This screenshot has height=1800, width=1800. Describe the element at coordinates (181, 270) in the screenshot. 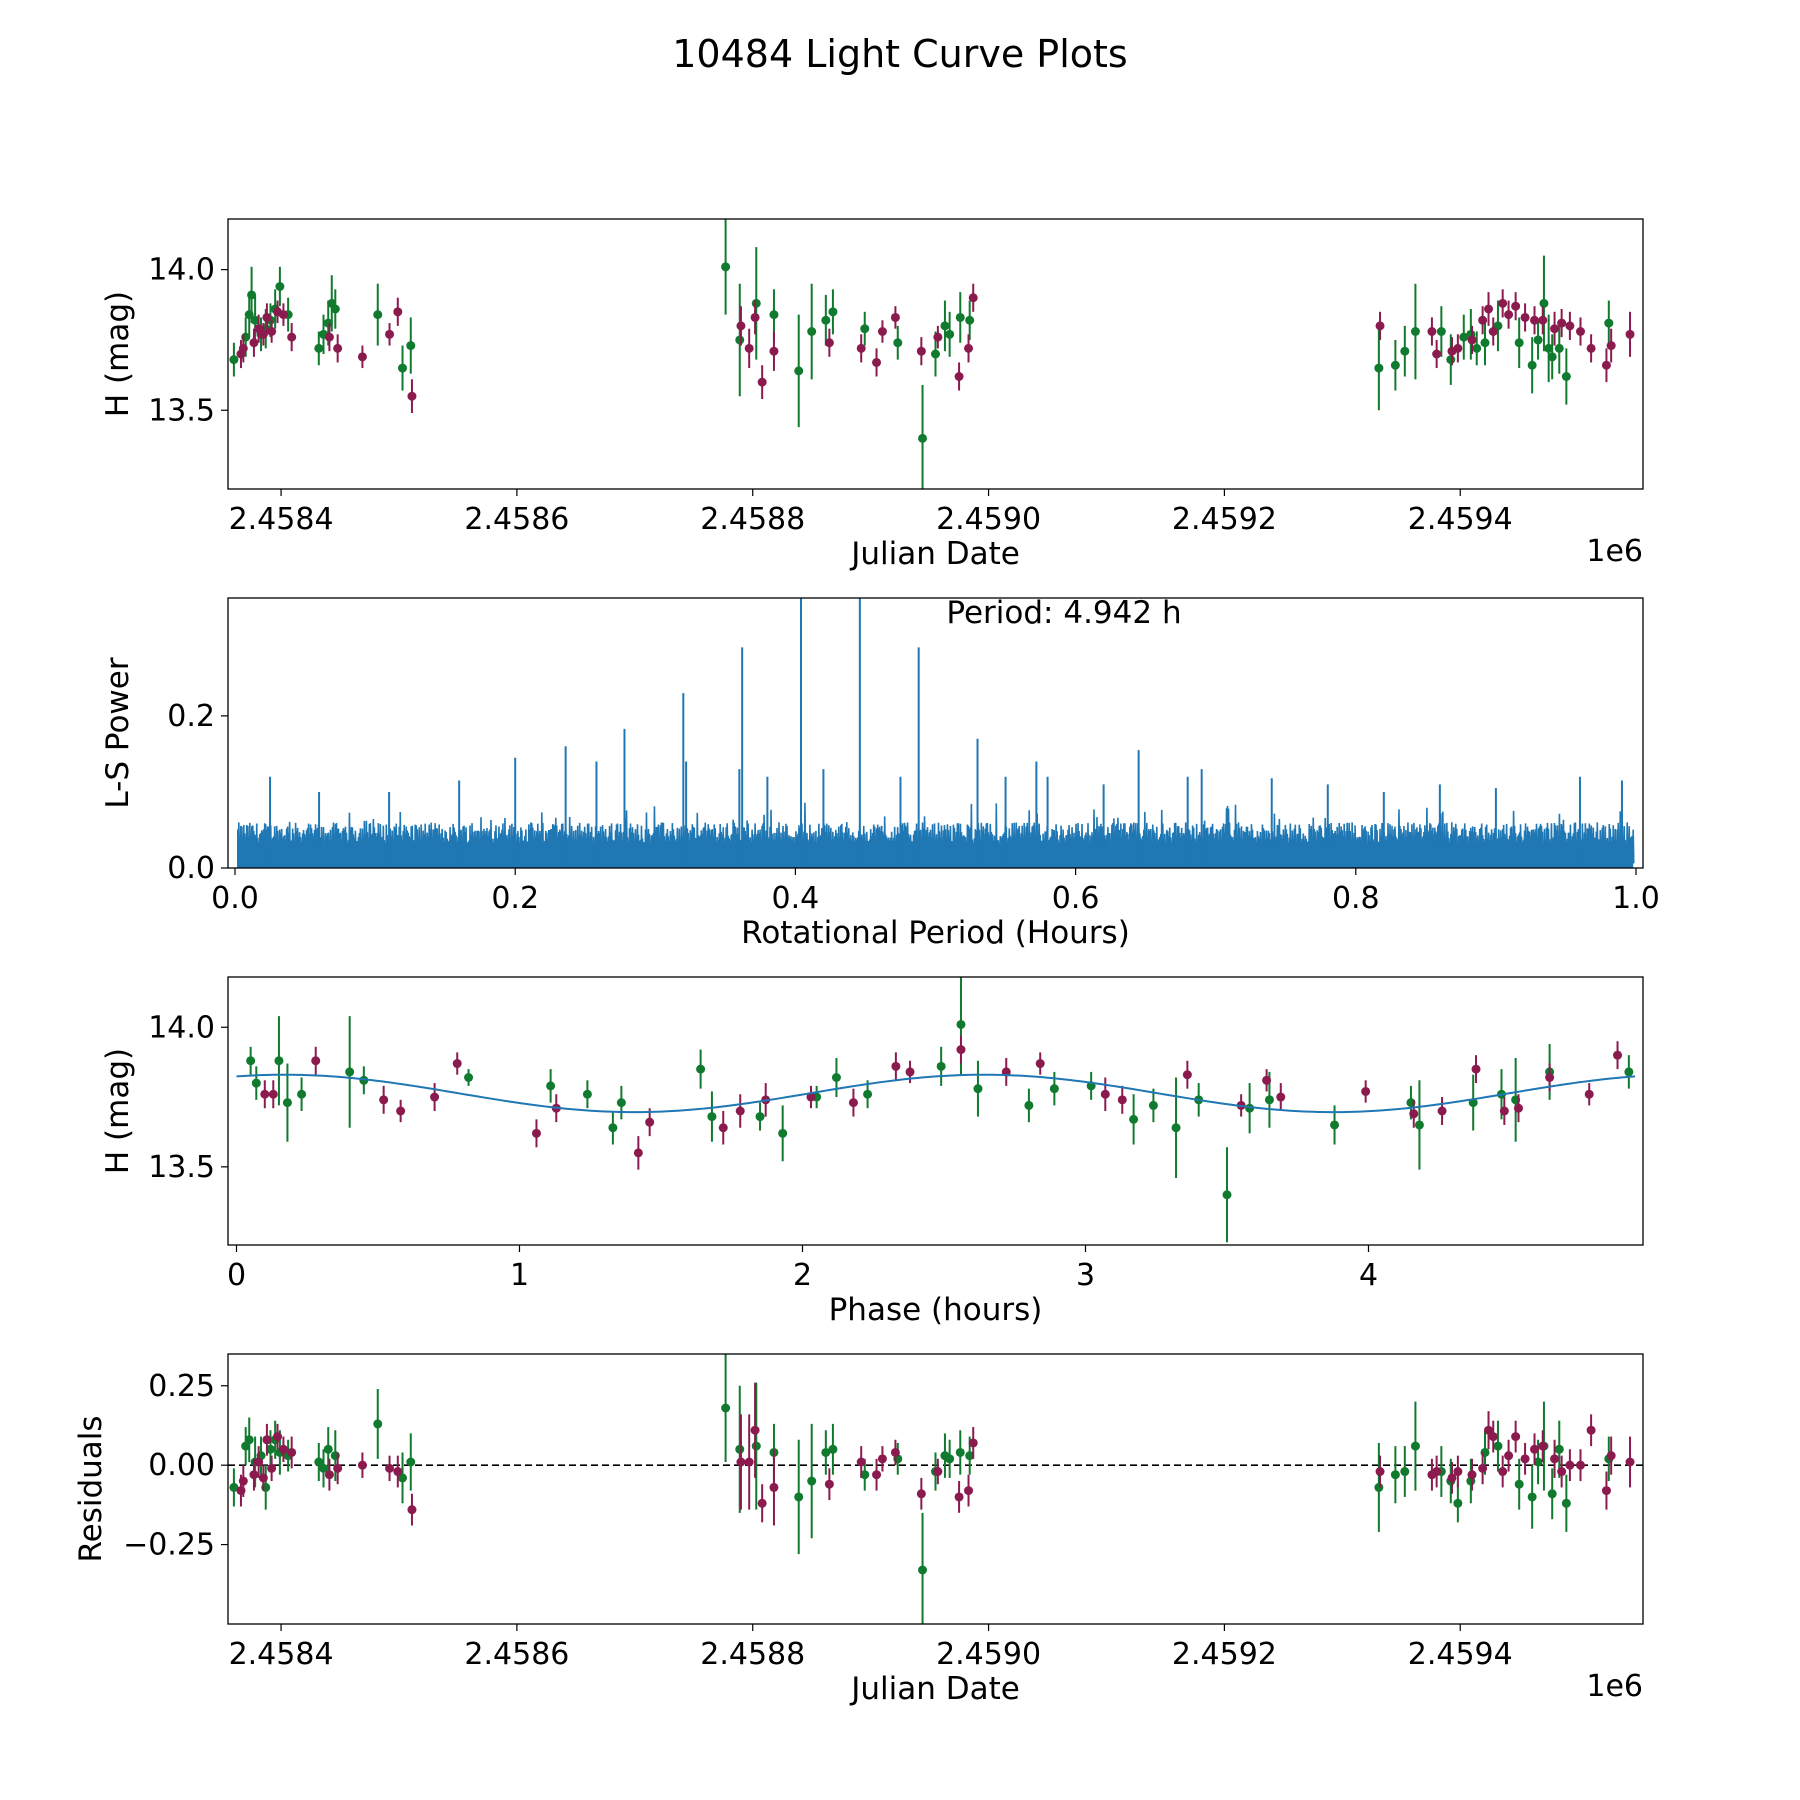

I see `y-tick-label: 14.0` at that location.